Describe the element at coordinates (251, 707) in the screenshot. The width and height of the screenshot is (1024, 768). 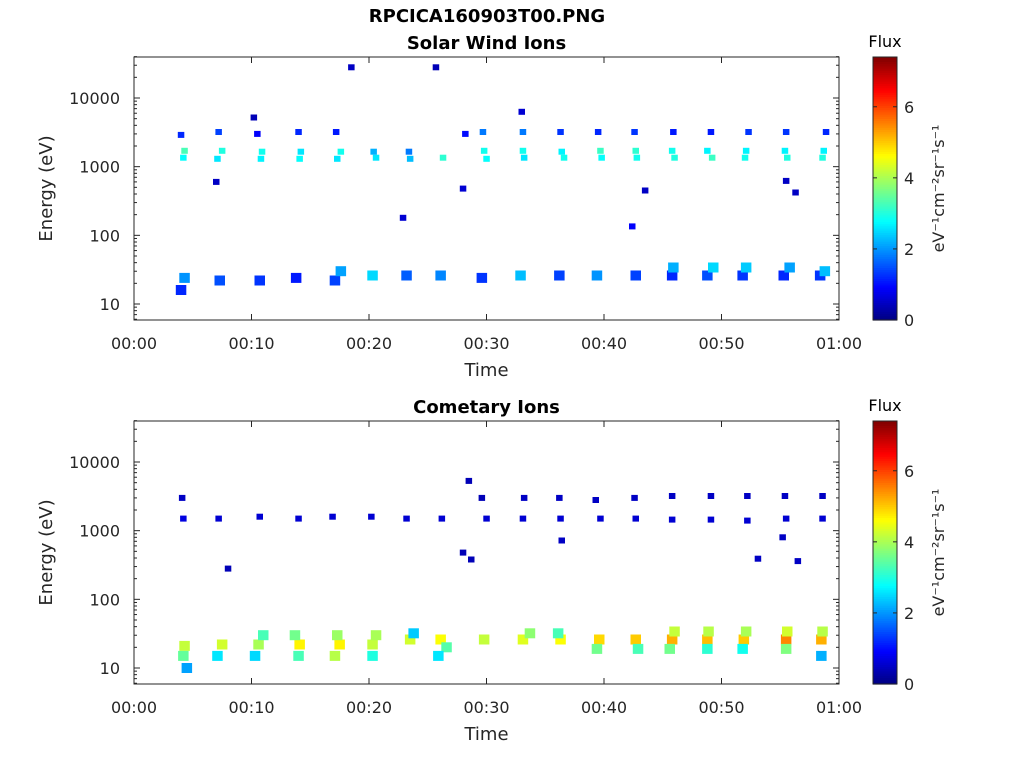
I see `x-tick-label: 00:10` at that location.